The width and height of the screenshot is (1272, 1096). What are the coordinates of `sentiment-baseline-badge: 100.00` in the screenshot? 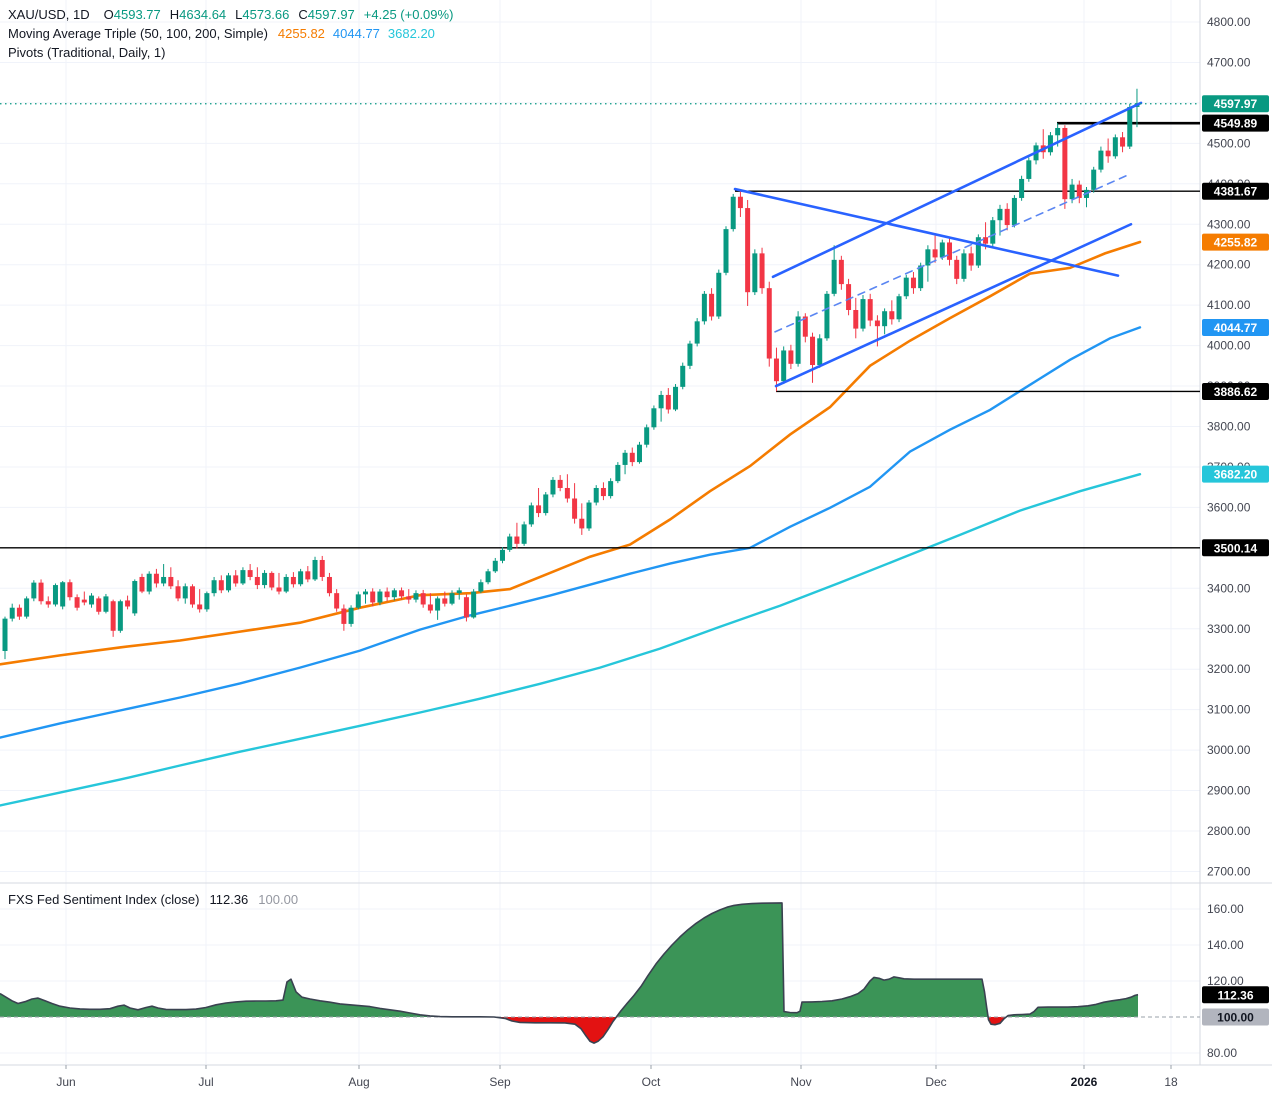 It's located at (1235, 1017).